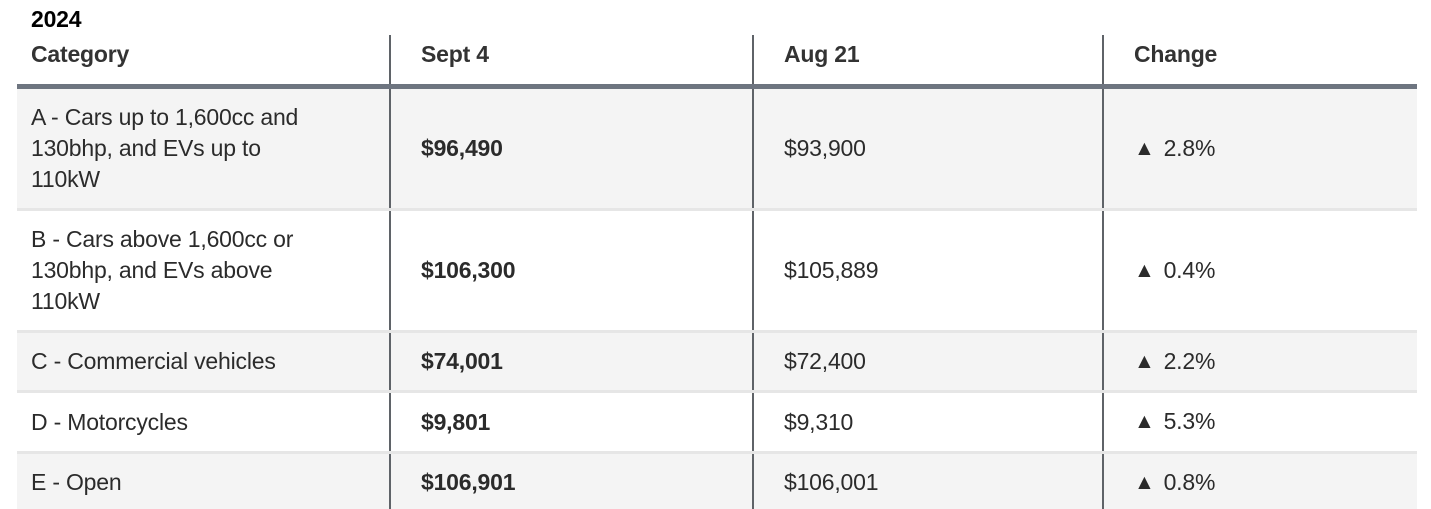 This screenshot has height=509, width=1431. Describe the element at coordinates (203, 480) in the screenshot. I see `category-cell: E - Open` at that location.